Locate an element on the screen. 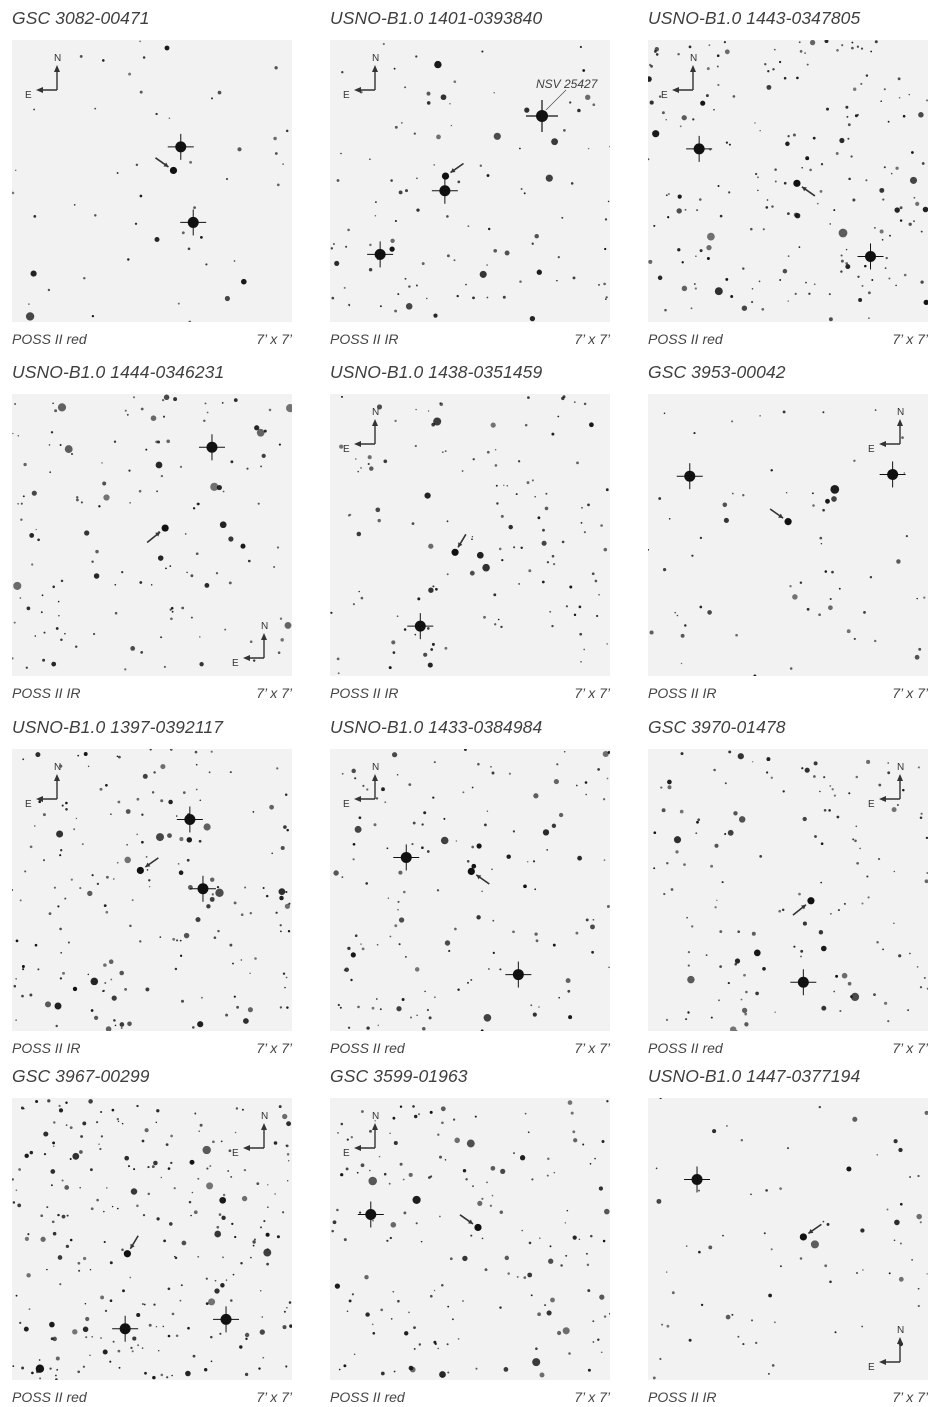 This screenshot has height=1407, width=928. finder-chart-panel: GSC 3970-01478 N E POSS II red 7’ x 7’ is located at coordinates (788, 887).